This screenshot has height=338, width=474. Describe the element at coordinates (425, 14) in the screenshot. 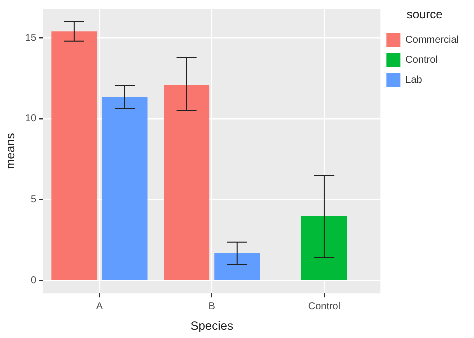

I see `legend-title: source` at that location.